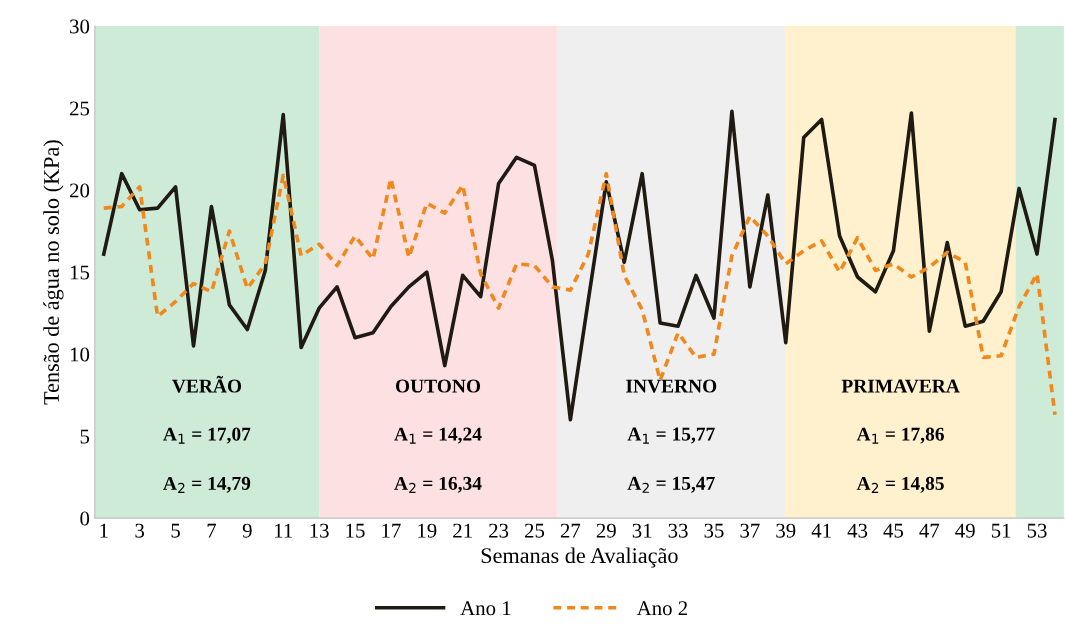  Describe the element at coordinates (438, 484) in the screenshot. I see `annotation: A$_{2}$ = 16,34` at that location.